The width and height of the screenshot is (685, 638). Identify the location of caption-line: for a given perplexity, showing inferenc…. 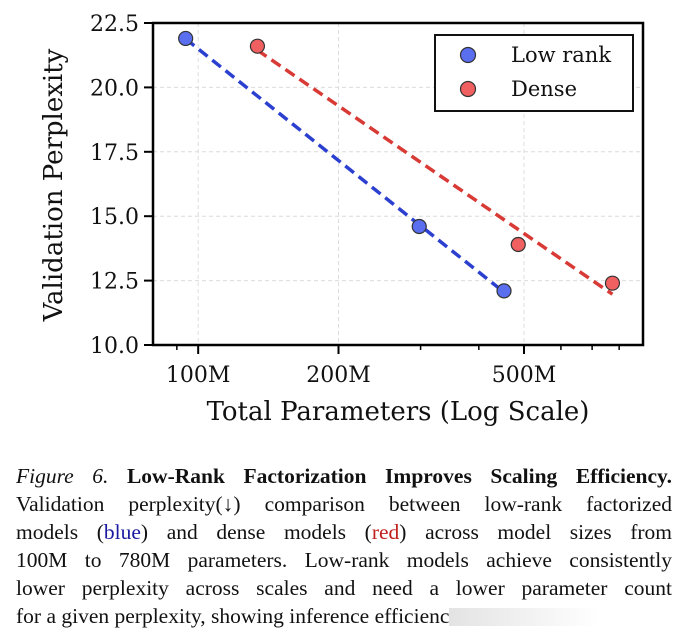
(344, 616).